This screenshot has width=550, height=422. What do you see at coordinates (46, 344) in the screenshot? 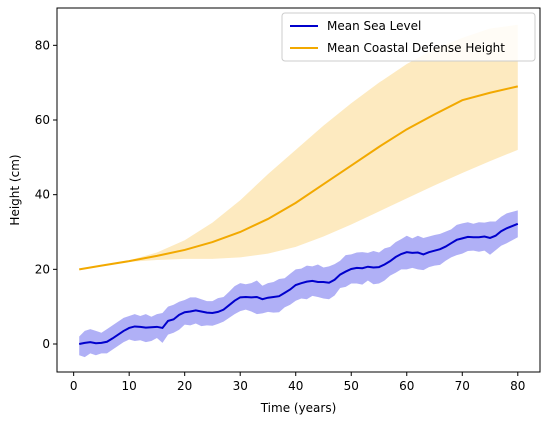
I see `y-tick-label: 0` at bounding box center [46, 344].